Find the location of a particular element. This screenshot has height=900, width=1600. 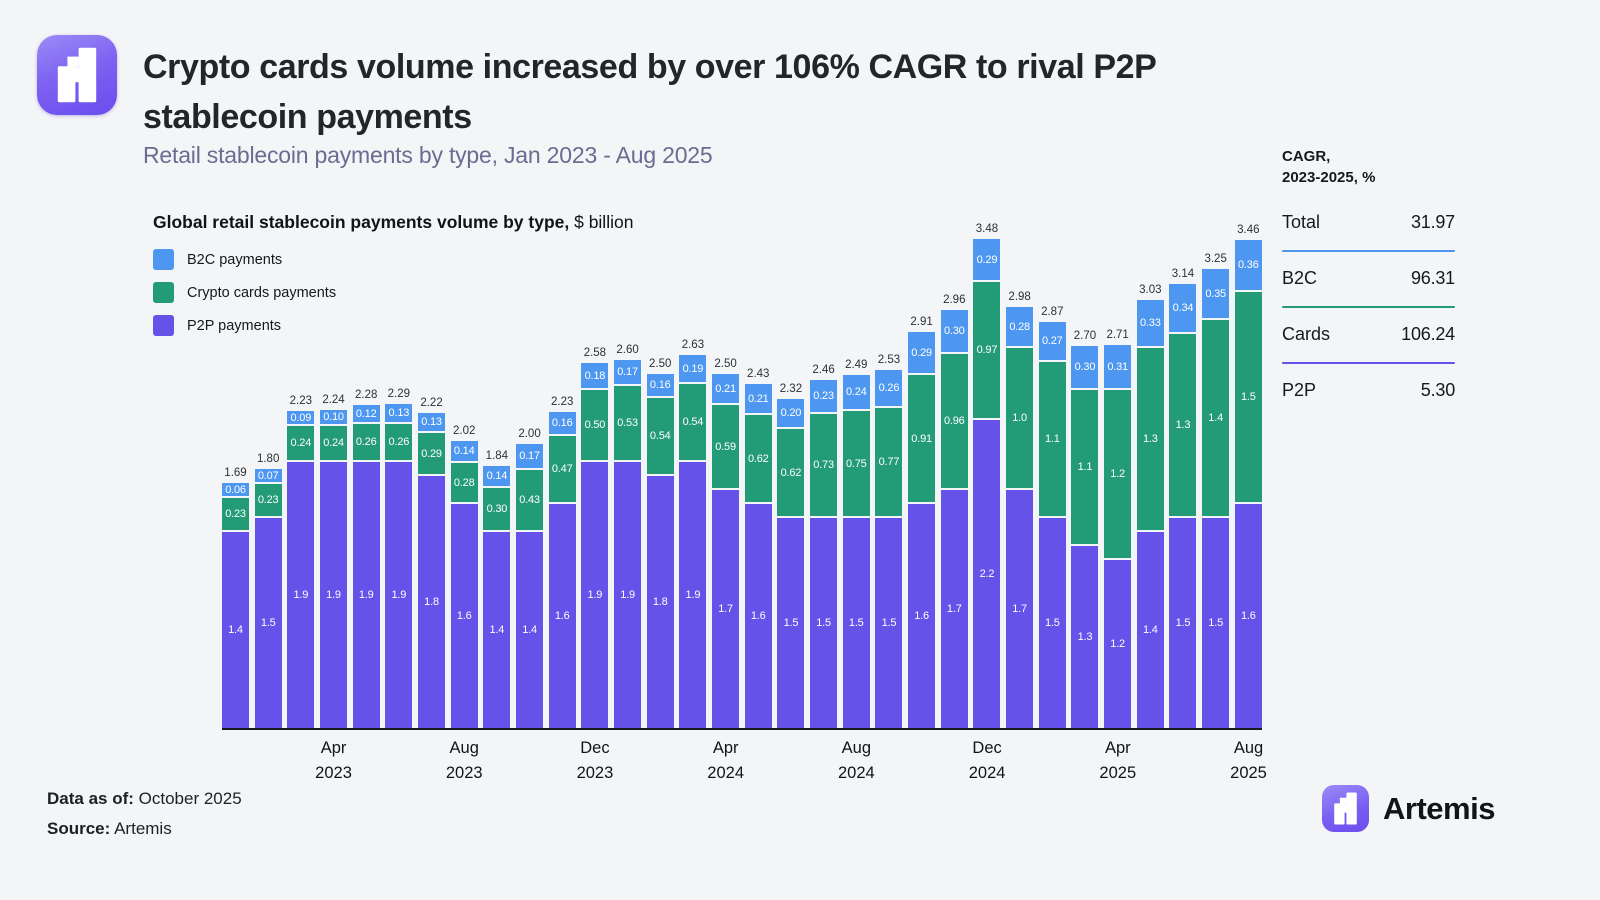

bar-total-label: 2.91 is located at coordinates (921, 322).